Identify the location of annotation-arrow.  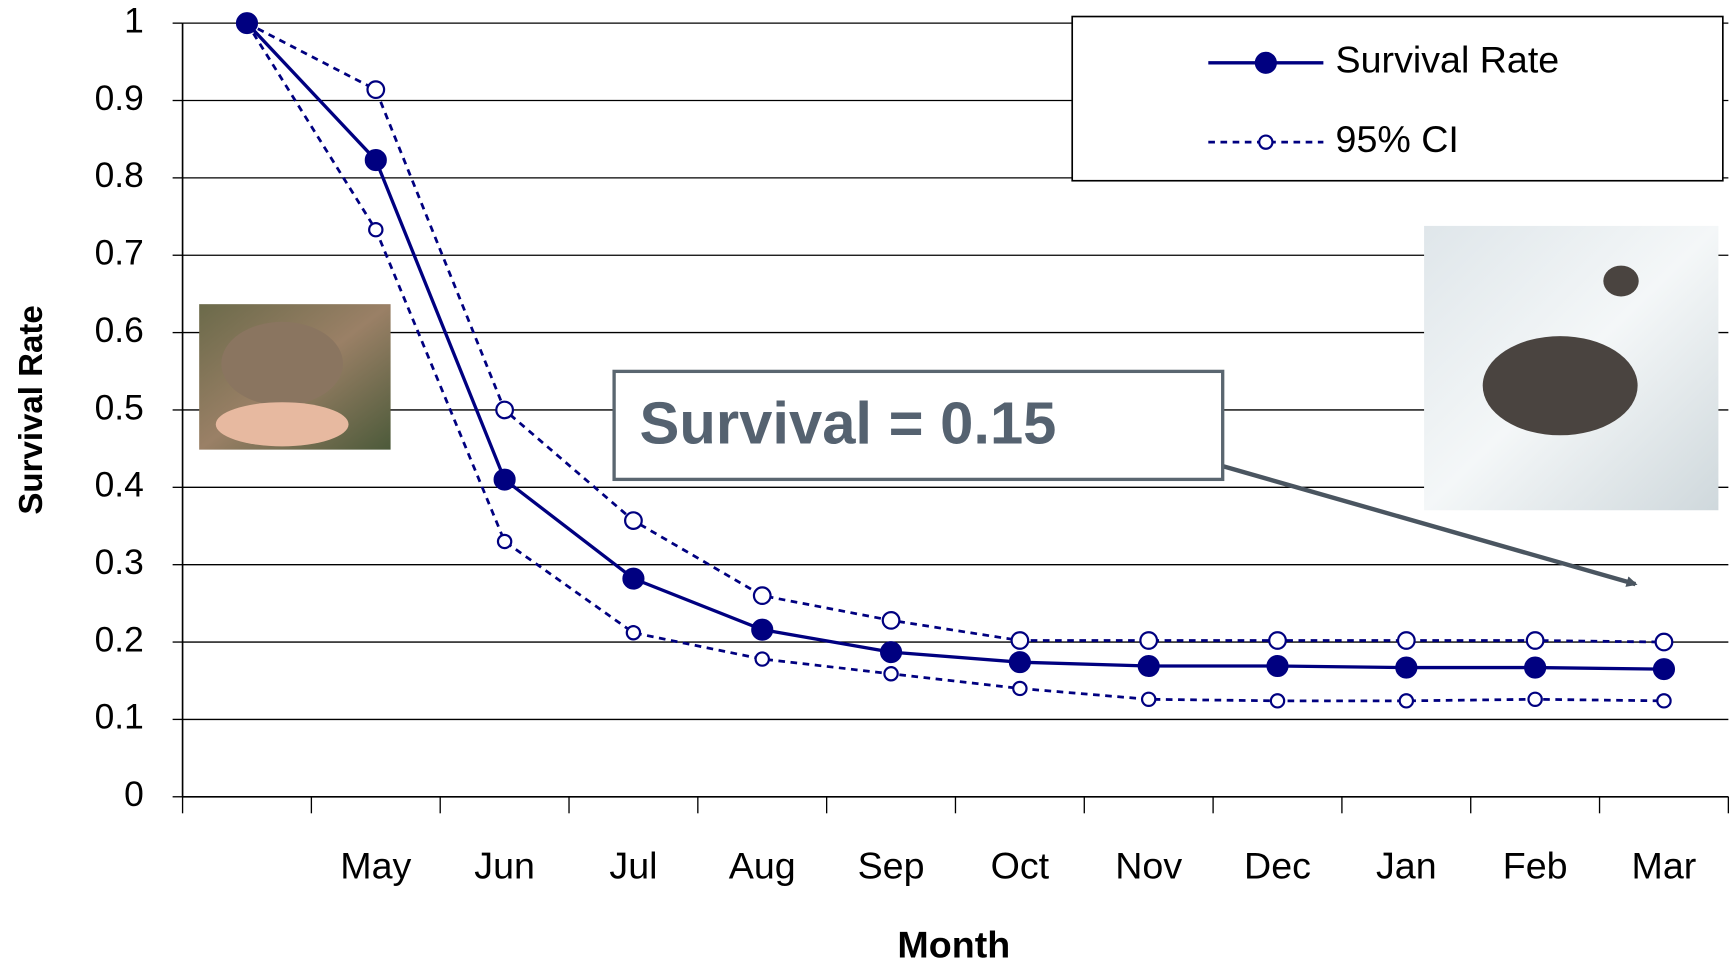
(1430, 525).